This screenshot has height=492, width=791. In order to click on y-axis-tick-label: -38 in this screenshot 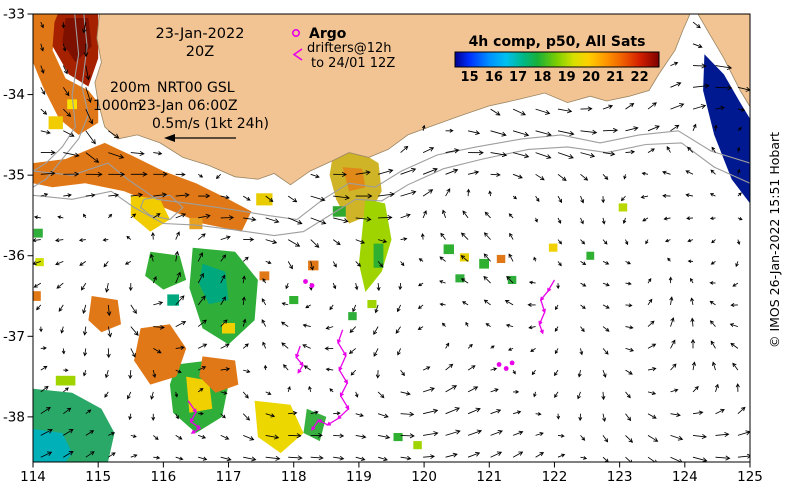, I will do `click(14, 417)`.